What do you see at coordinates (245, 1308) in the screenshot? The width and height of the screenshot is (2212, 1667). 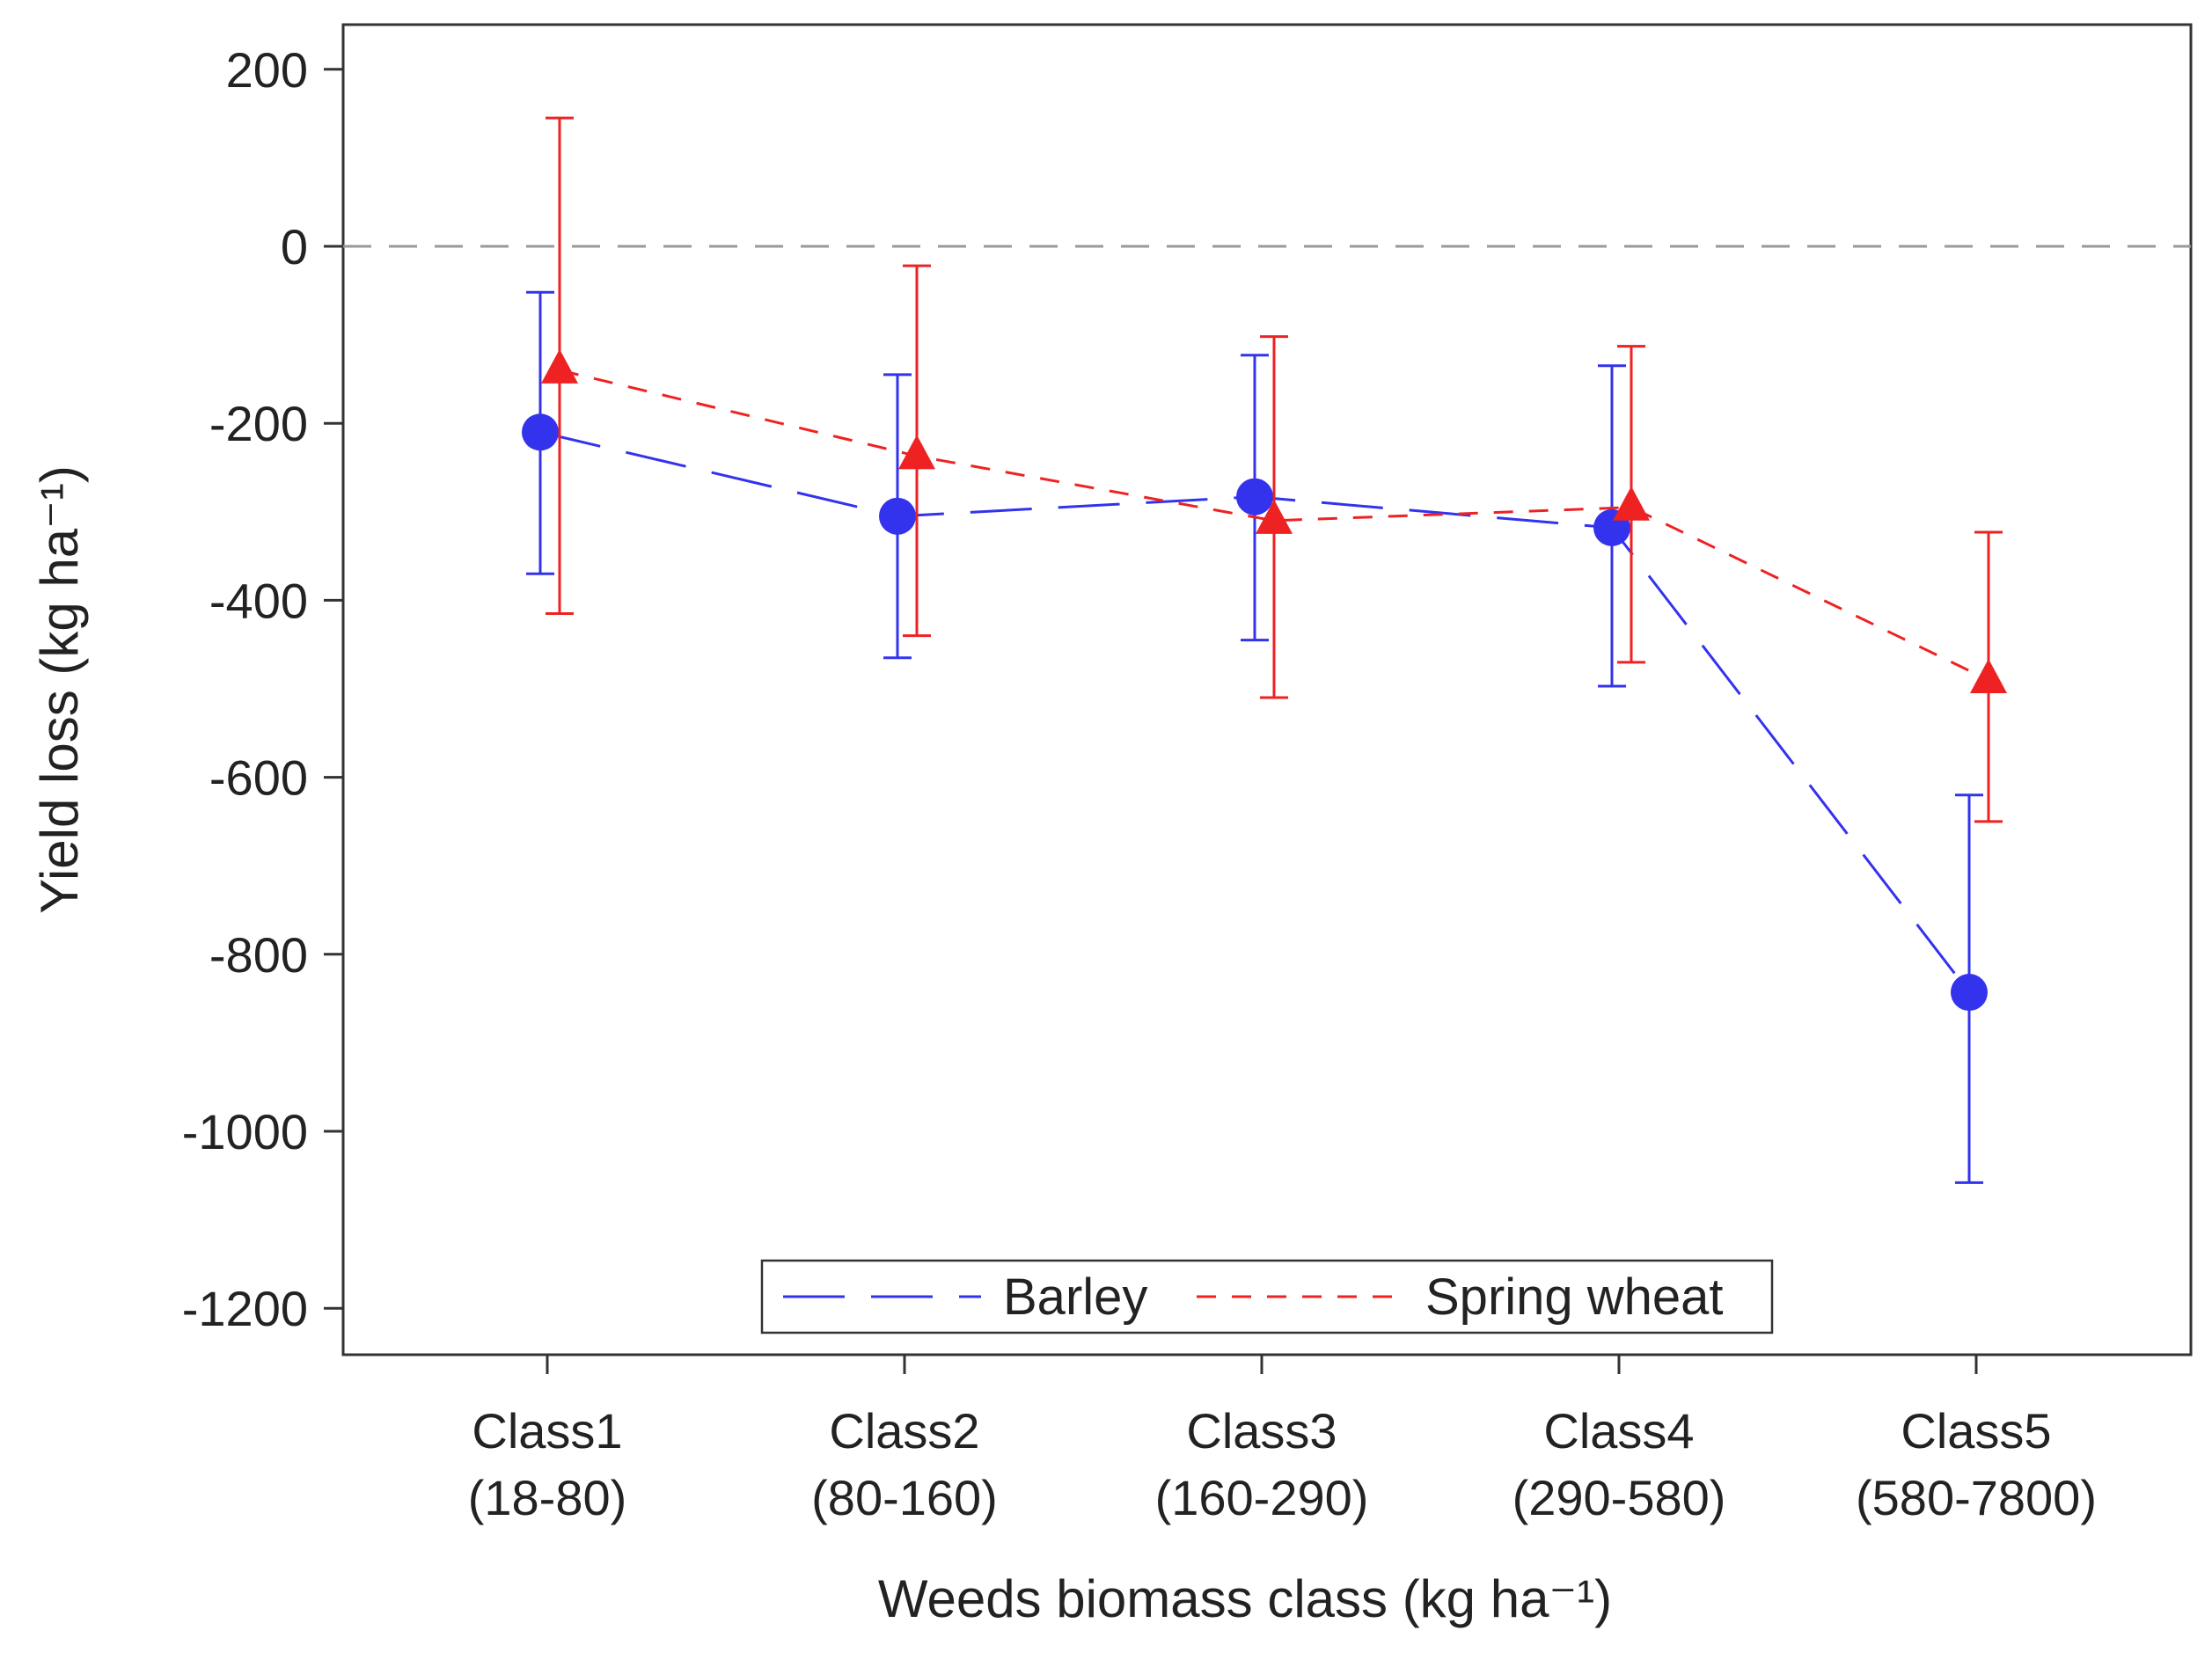 I see `y-tick-label: -1200` at bounding box center [245, 1308].